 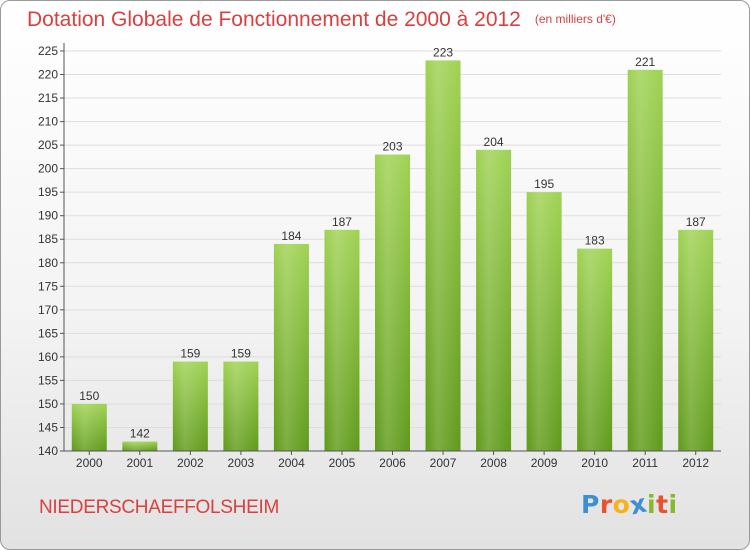 I want to click on x-tick-label: 2012, so click(x=695, y=463).